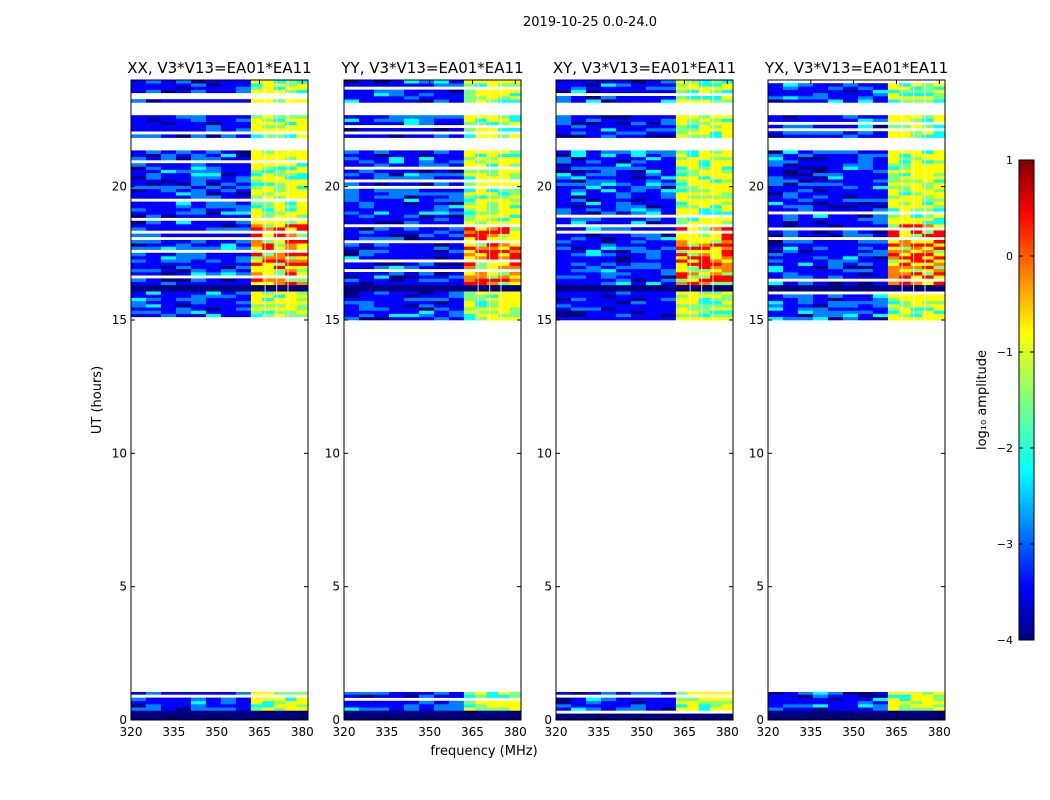 Image resolution: width=1050 pixels, height=800 pixels. What do you see at coordinates (302, 732) in the screenshot?
I see `x-tick-label: 380` at bounding box center [302, 732].